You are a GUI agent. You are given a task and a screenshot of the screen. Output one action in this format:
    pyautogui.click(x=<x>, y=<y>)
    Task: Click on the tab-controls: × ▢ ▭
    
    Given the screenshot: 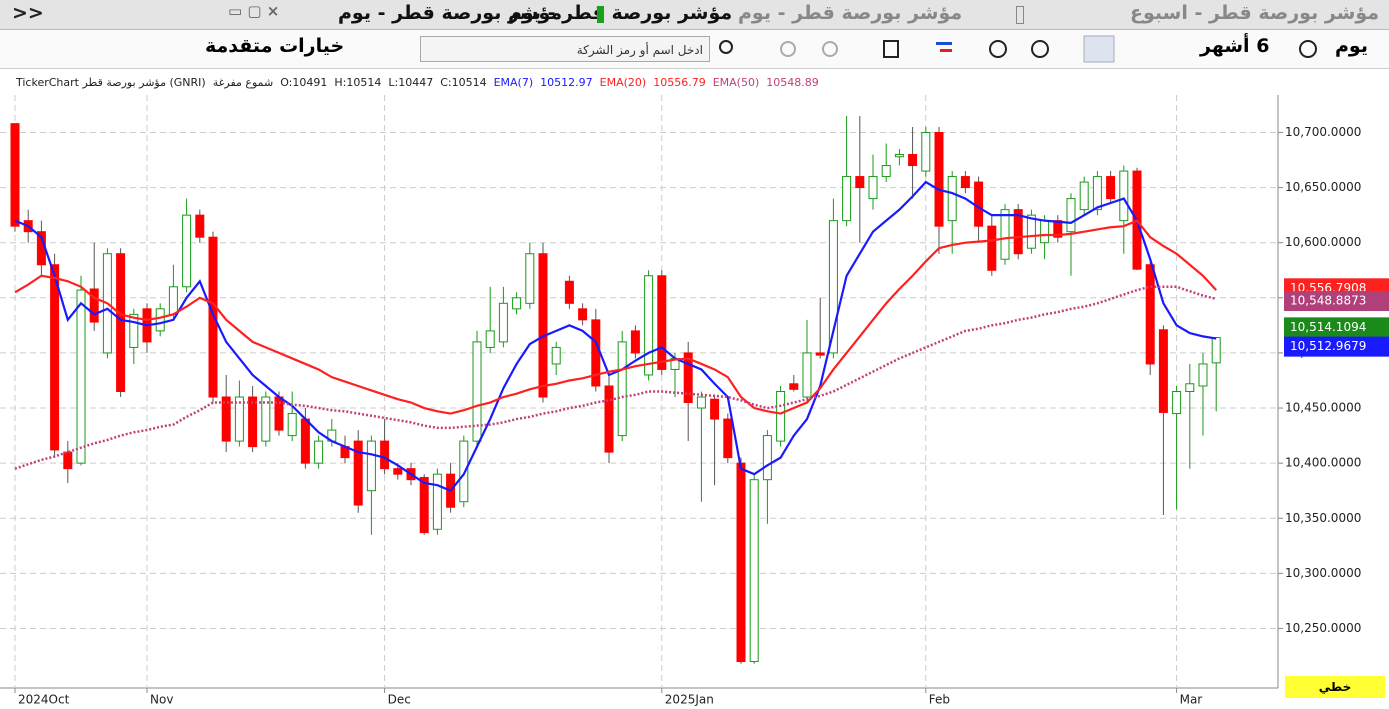 What is the action you would take?
    pyautogui.click(x=254, y=11)
    